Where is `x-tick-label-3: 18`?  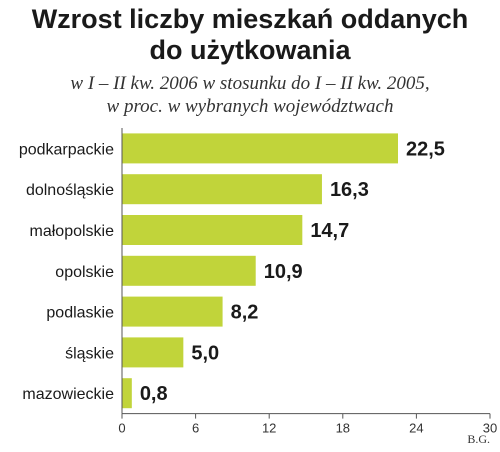 x-tick-label-3: 18 is located at coordinates (343, 428).